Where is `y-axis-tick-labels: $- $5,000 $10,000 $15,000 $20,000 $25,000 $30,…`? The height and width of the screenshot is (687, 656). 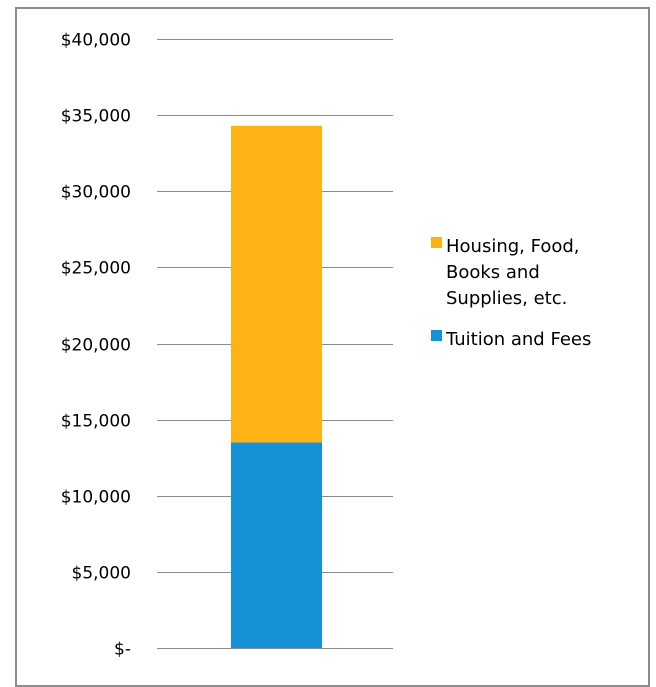 y-axis-tick-labels: $- $5,000 $10,000 $15,000 $20,000 $25,000 $30,… is located at coordinates (96, 345).